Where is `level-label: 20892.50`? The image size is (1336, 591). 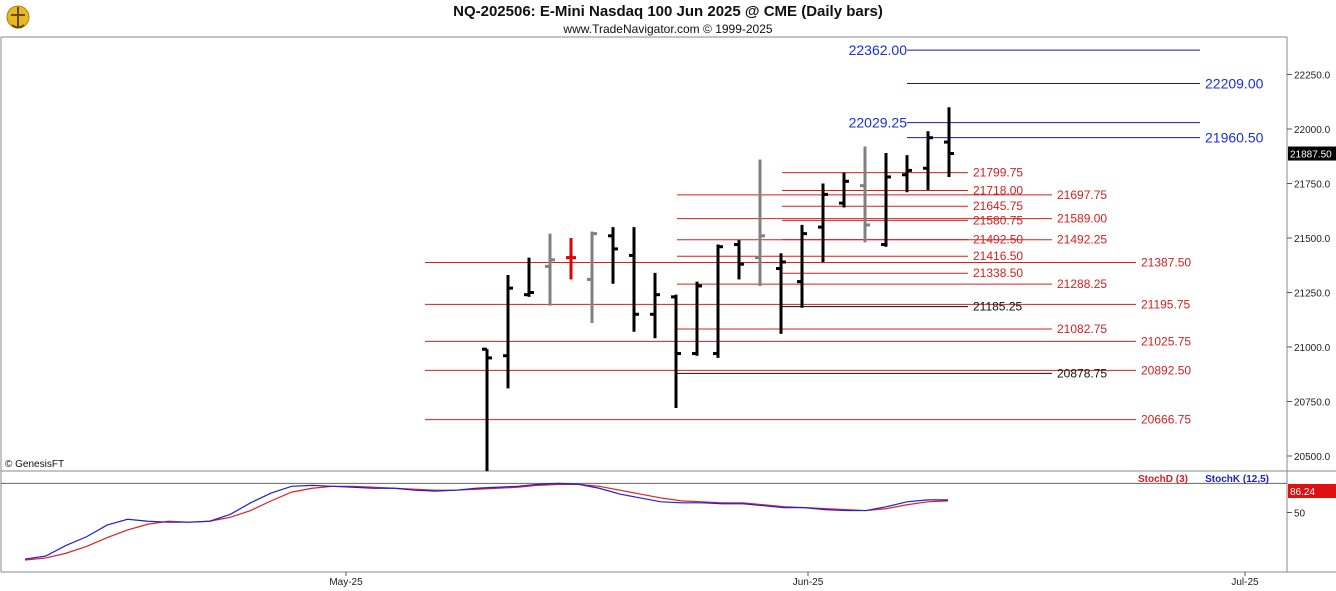
level-label: 20892.50 is located at coordinates (1166, 370).